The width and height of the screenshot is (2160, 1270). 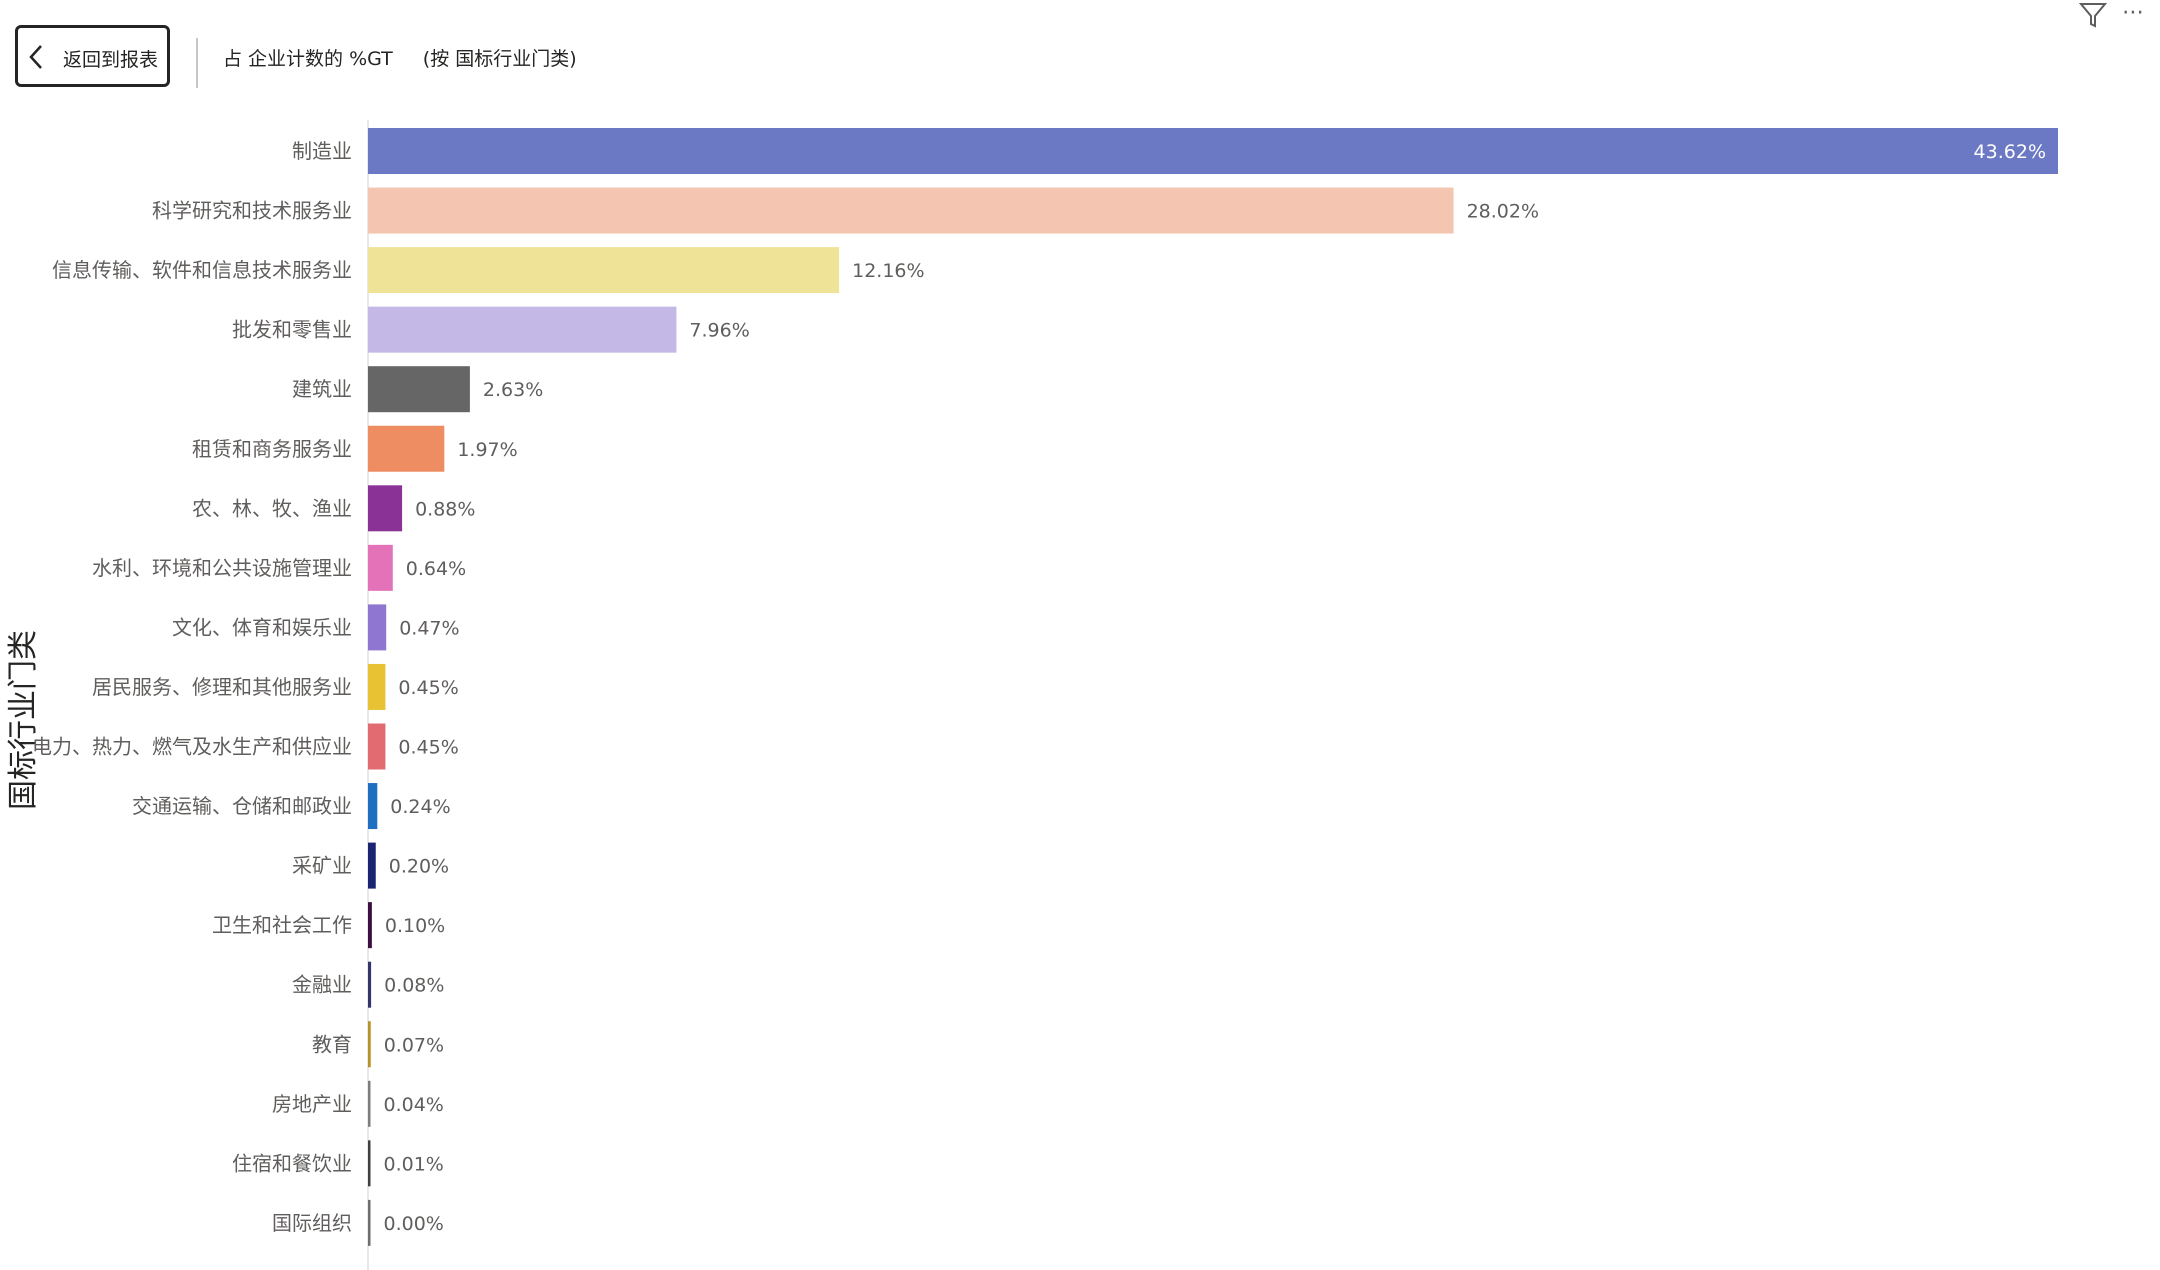 What do you see at coordinates (888, 271) in the screenshot?
I see `data-label: 12.16%` at bounding box center [888, 271].